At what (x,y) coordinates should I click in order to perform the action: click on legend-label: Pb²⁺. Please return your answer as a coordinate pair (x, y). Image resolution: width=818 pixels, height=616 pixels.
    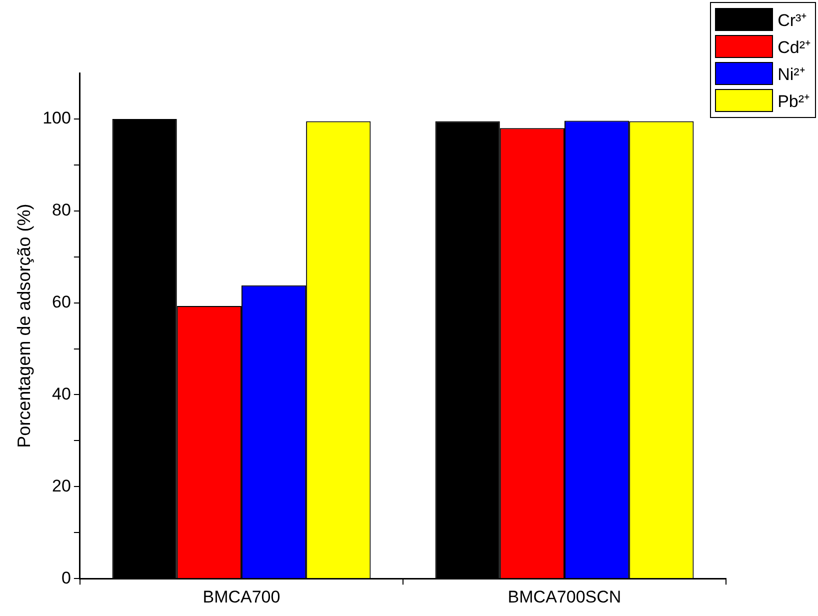
    Looking at the image, I should click on (794, 101).